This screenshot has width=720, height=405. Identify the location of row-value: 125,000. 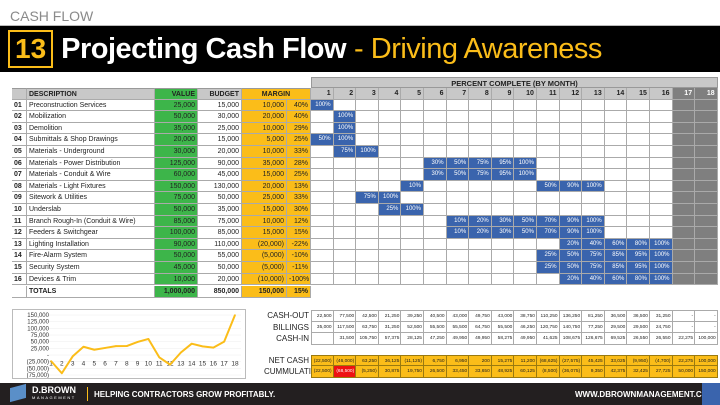
(176, 163).